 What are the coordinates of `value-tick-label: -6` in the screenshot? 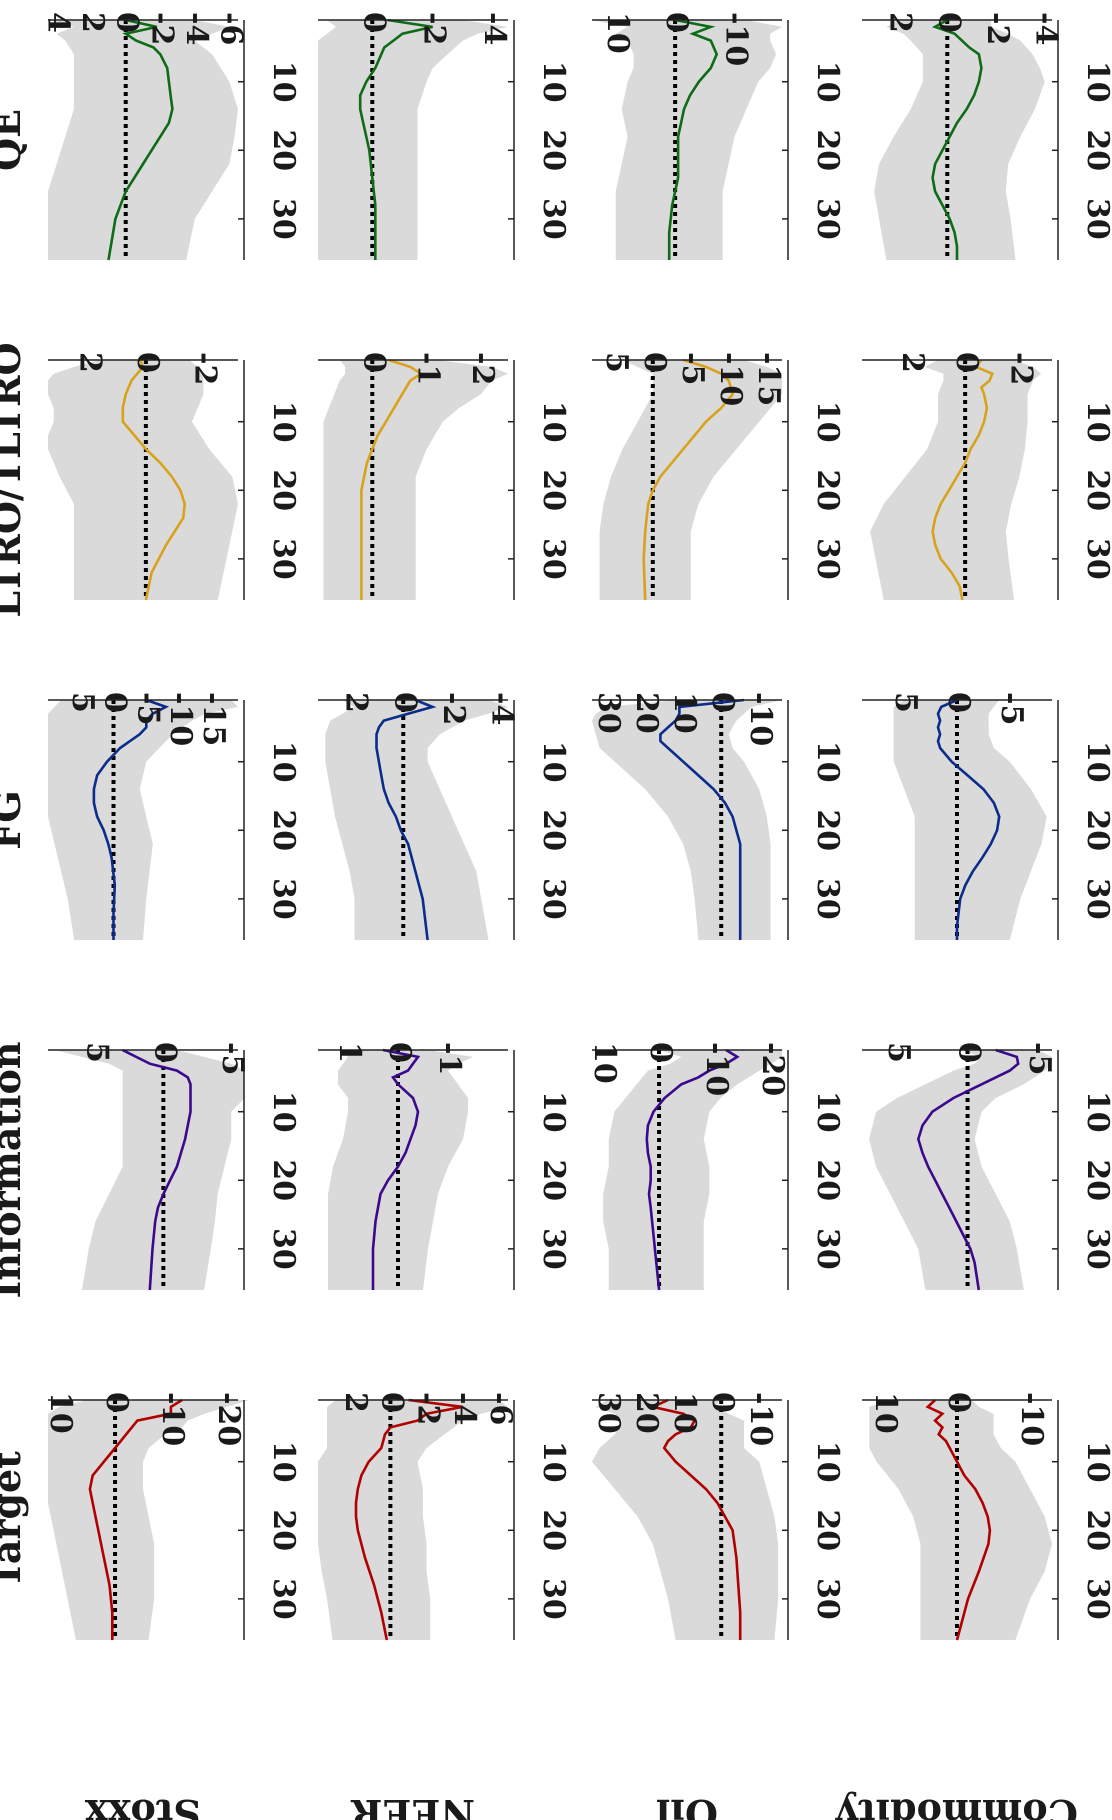 It's located at (230, 28).